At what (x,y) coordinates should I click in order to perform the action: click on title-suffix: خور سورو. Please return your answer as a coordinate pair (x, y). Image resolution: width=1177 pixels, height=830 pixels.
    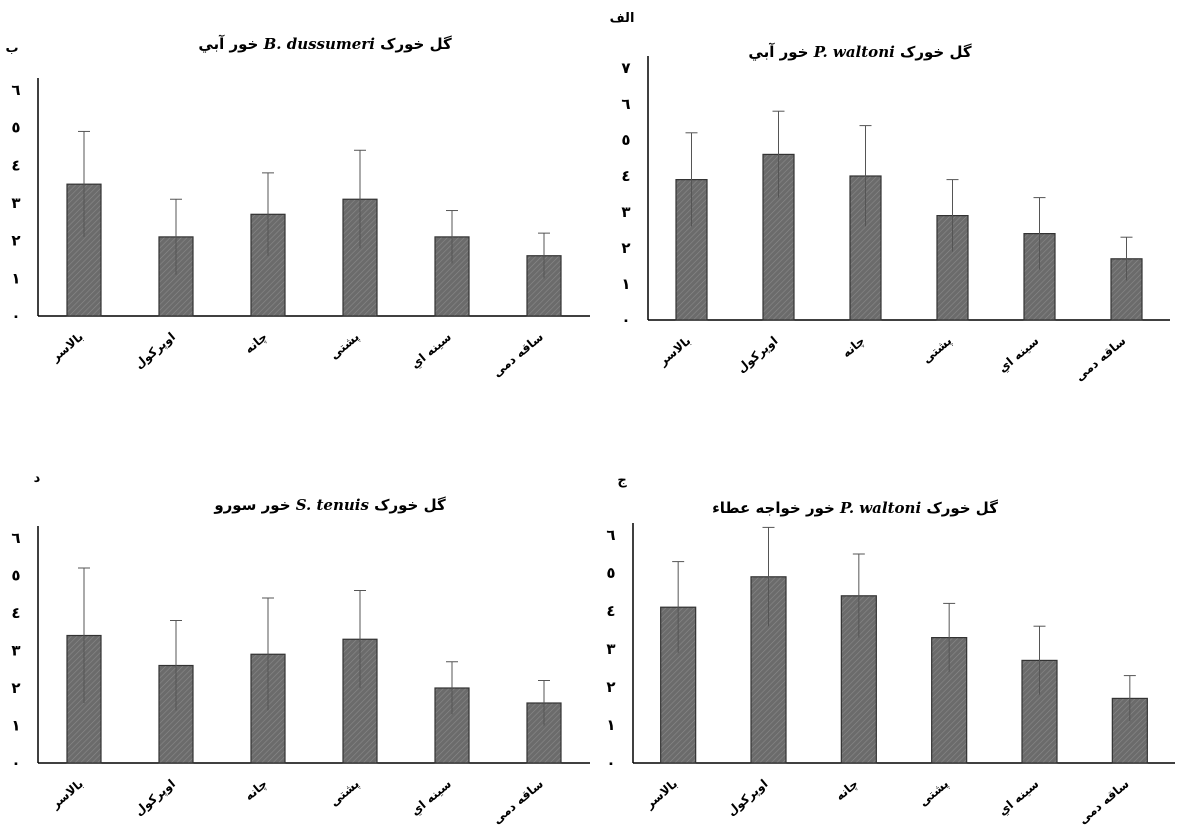
    Looking at the image, I should click on (251, 505).